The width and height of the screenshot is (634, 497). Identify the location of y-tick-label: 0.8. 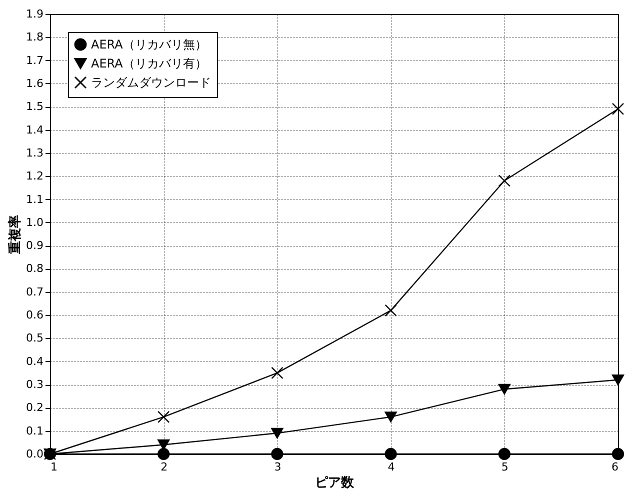
(35, 269).